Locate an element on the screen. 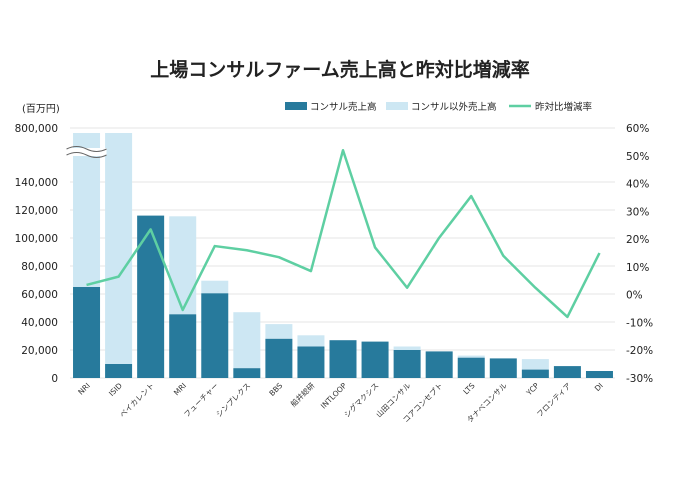 The width and height of the screenshot is (693, 491). x-tick-label: シンプレクス is located at coordinates (233, 400).